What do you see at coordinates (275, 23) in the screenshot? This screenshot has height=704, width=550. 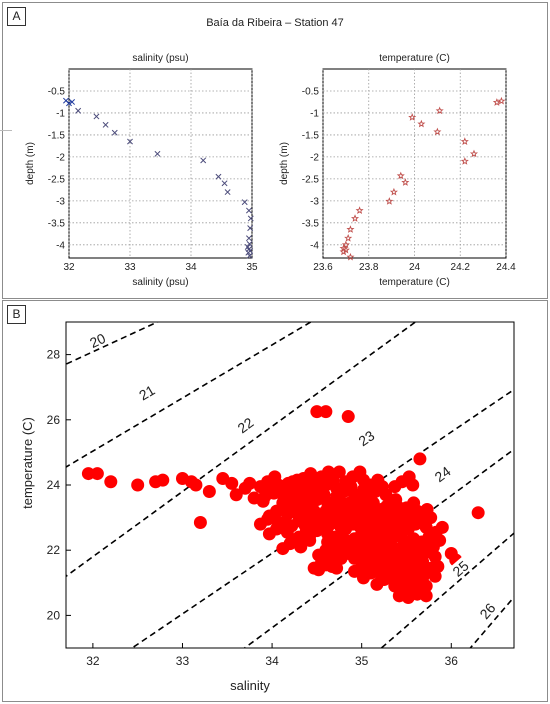 I see `panel-a-title: Baía da Ribeira – Station 47` at bounding box center [275, 23].